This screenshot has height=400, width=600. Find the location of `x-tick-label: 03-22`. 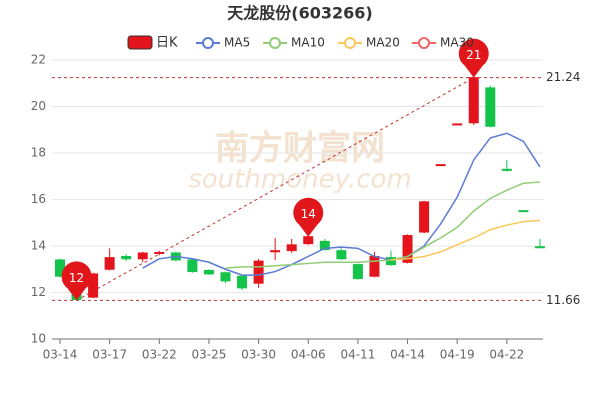

x-tick-label: 03-22 is located at coordinates (159, 355).